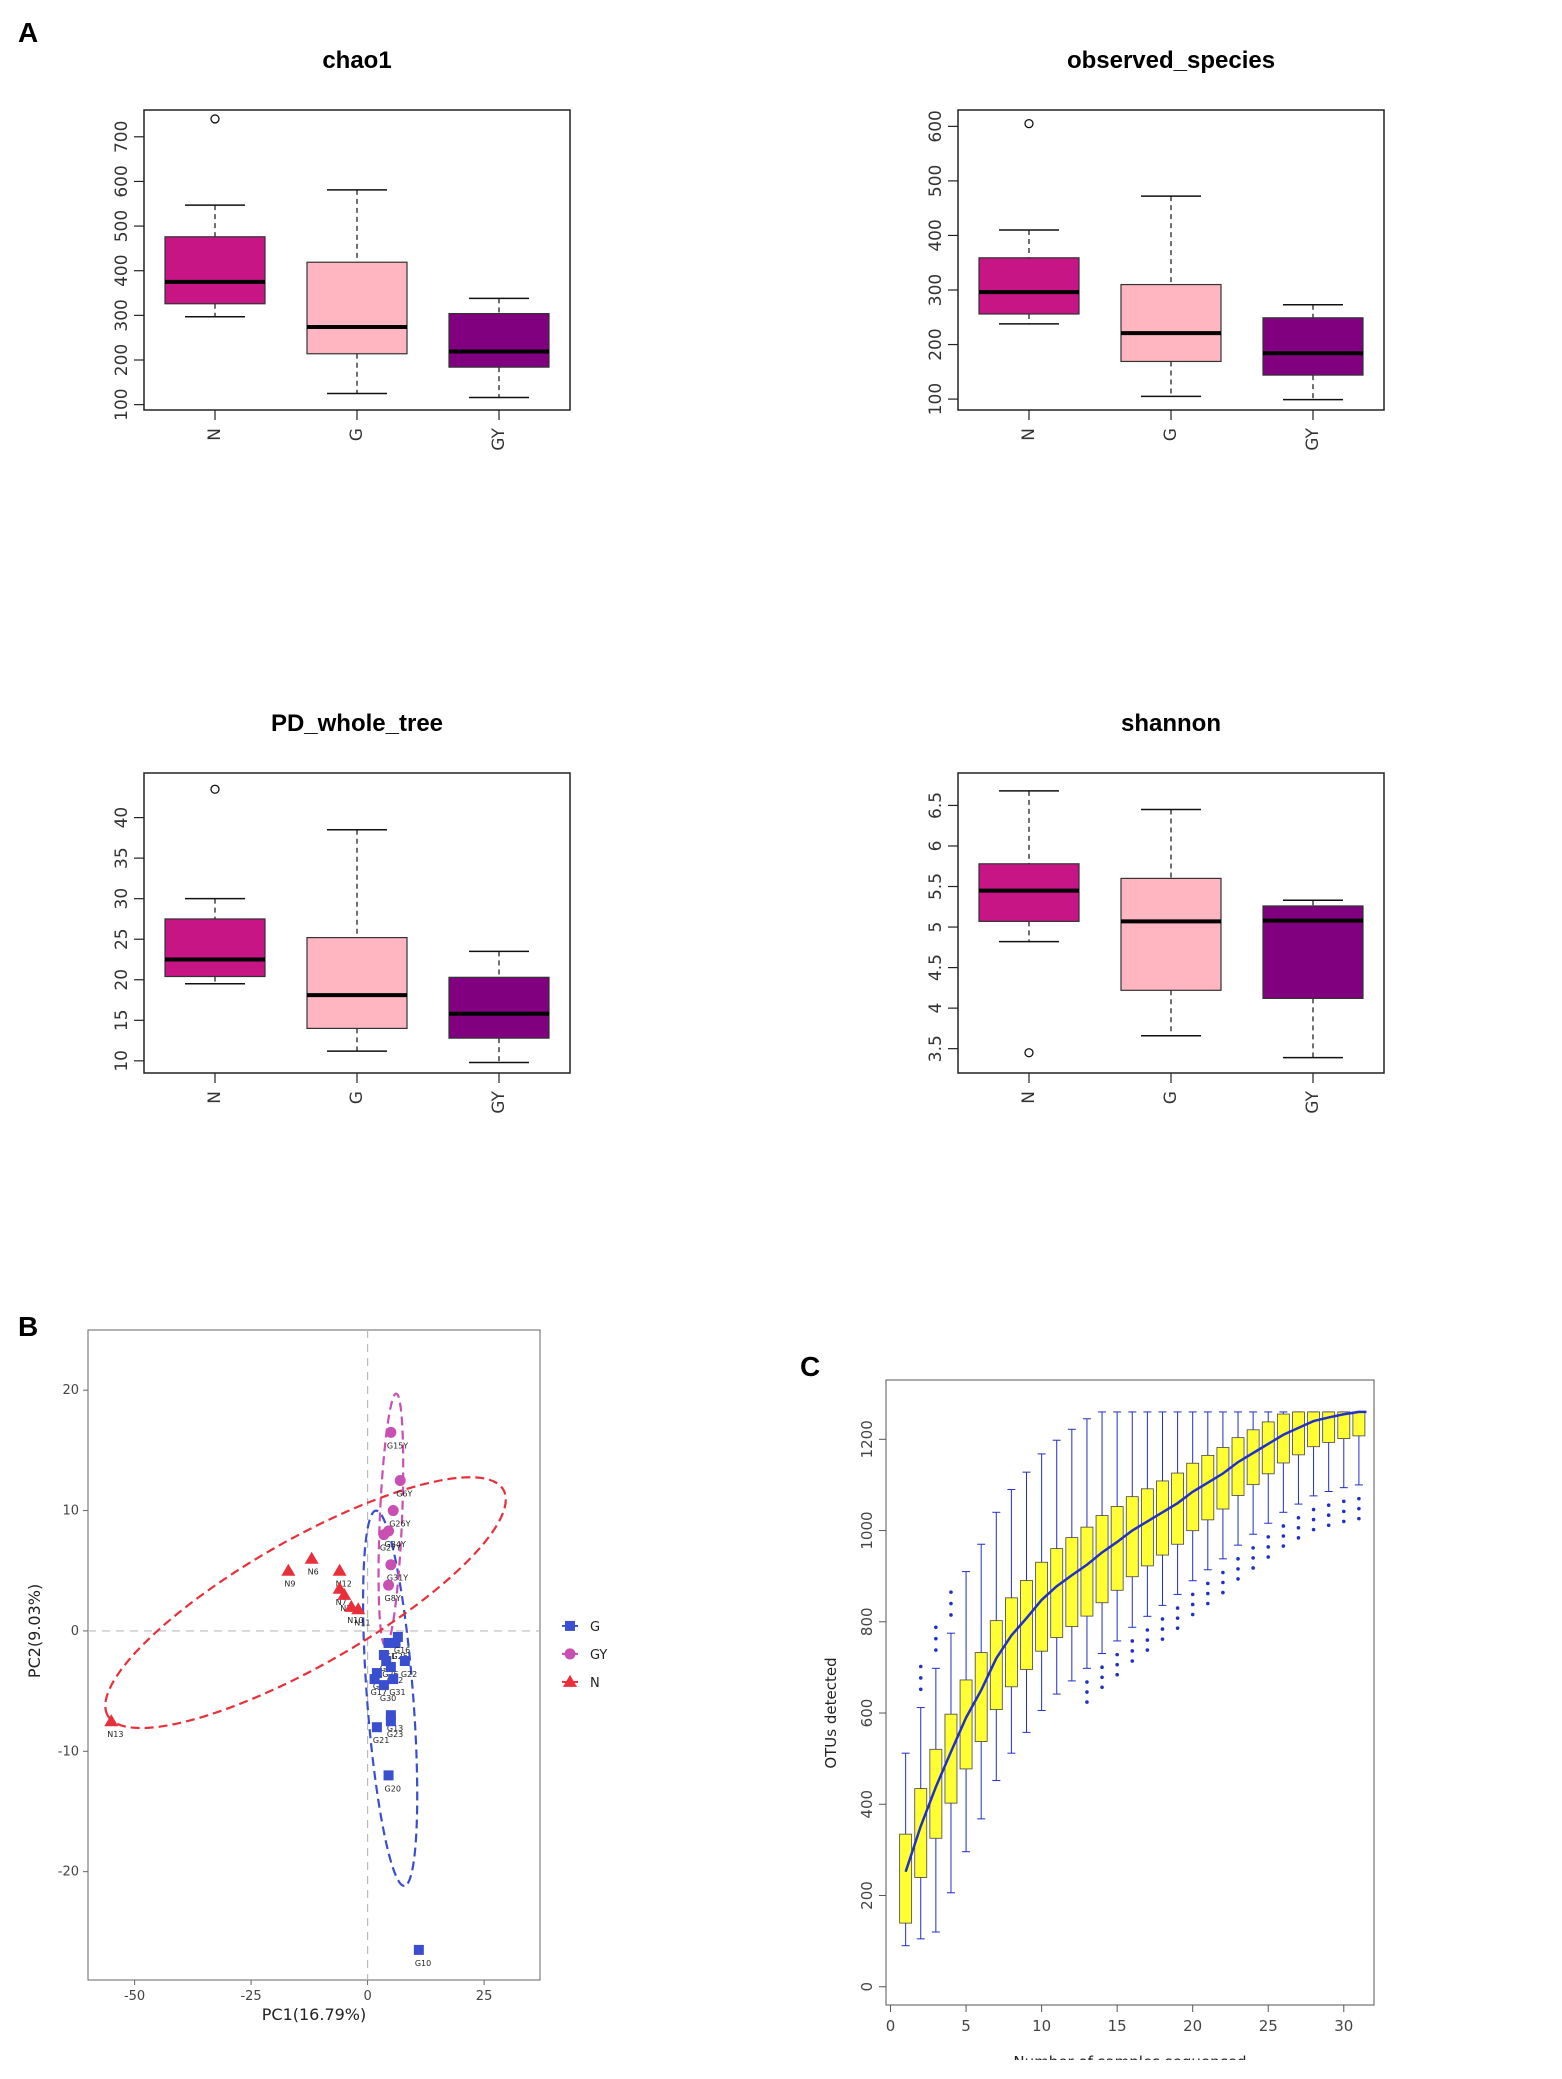 The image size is (1562, 2079). I want to click on y-tick-label: 100, so click(122, 404).